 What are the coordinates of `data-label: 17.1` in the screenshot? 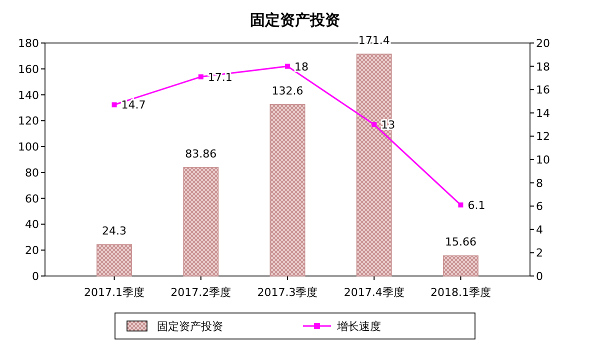 It's located at (220, 77).